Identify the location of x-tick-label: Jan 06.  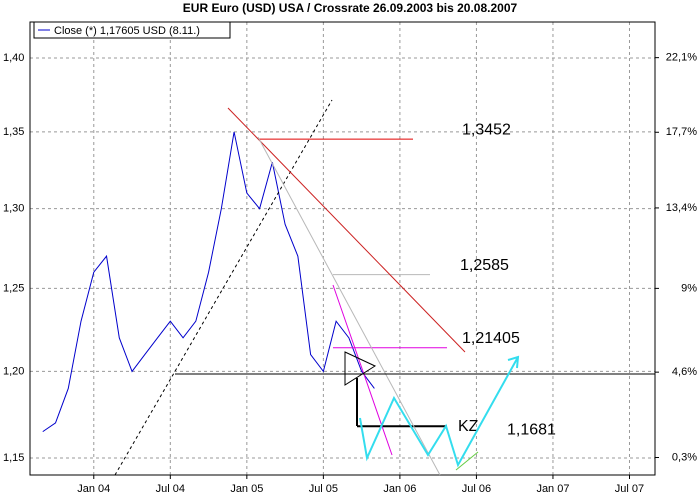
(399, 489).